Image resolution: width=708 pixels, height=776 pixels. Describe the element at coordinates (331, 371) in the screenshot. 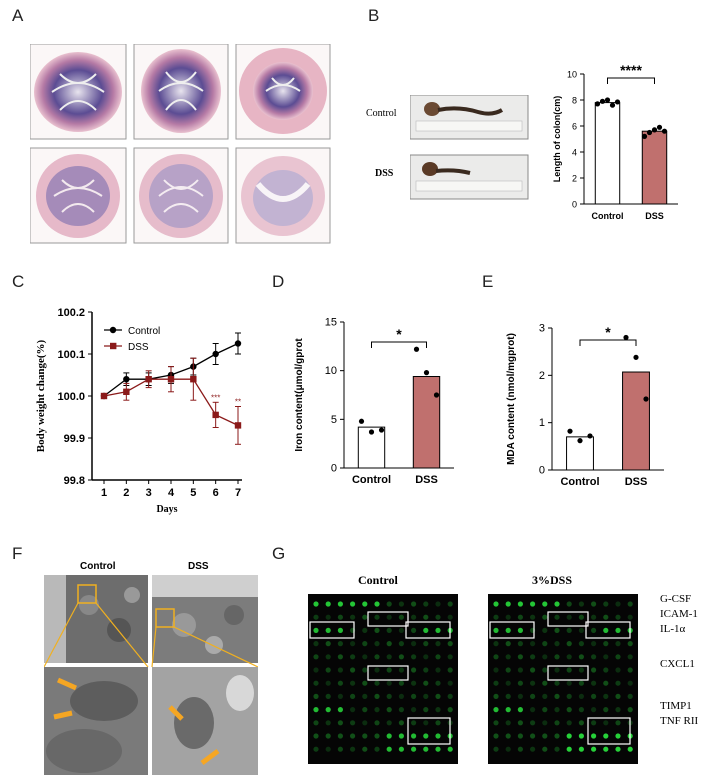

I see `y-tick-label: 10` at that location.